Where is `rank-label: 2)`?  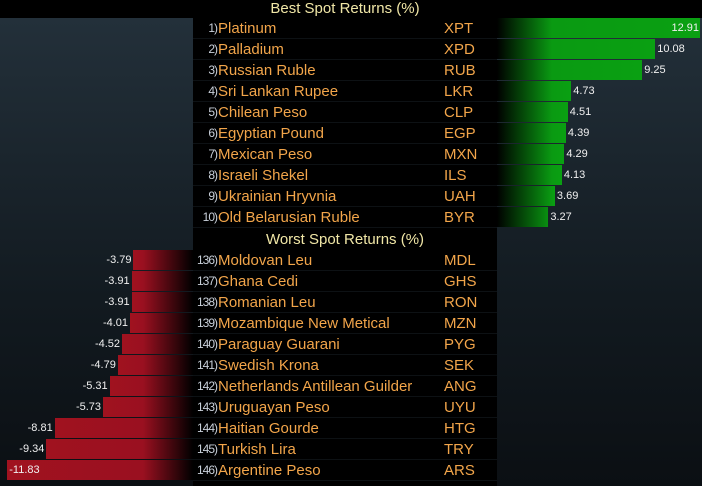 rank-label: 2) is located at coordinates (213, 49).